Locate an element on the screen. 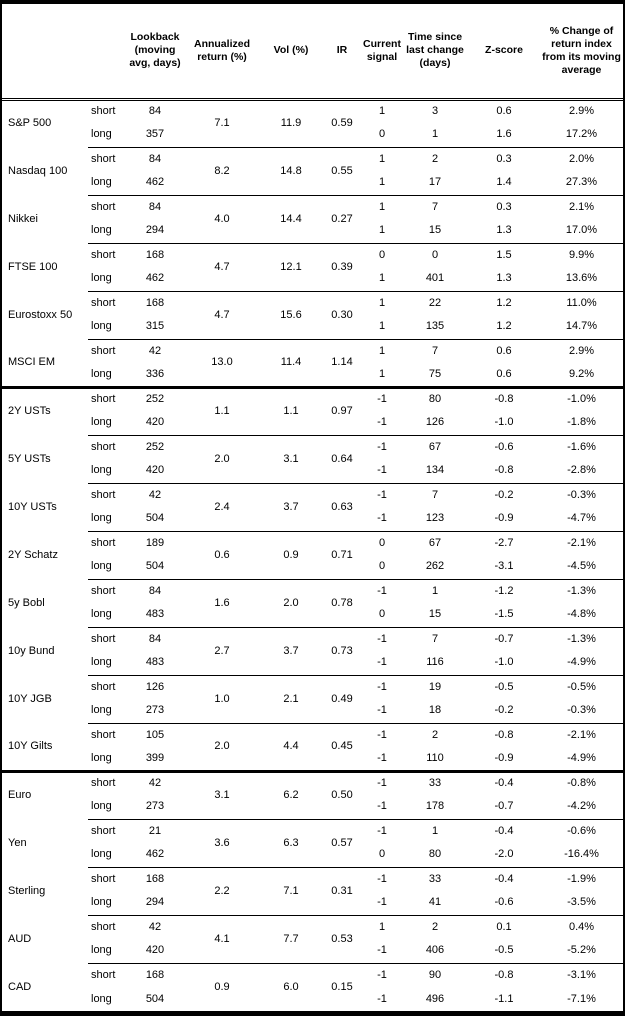  table-row: AUD short 42 4.1 7.7 0.53 1 2 0.1 0.4% is located at coordinates (312, 938).